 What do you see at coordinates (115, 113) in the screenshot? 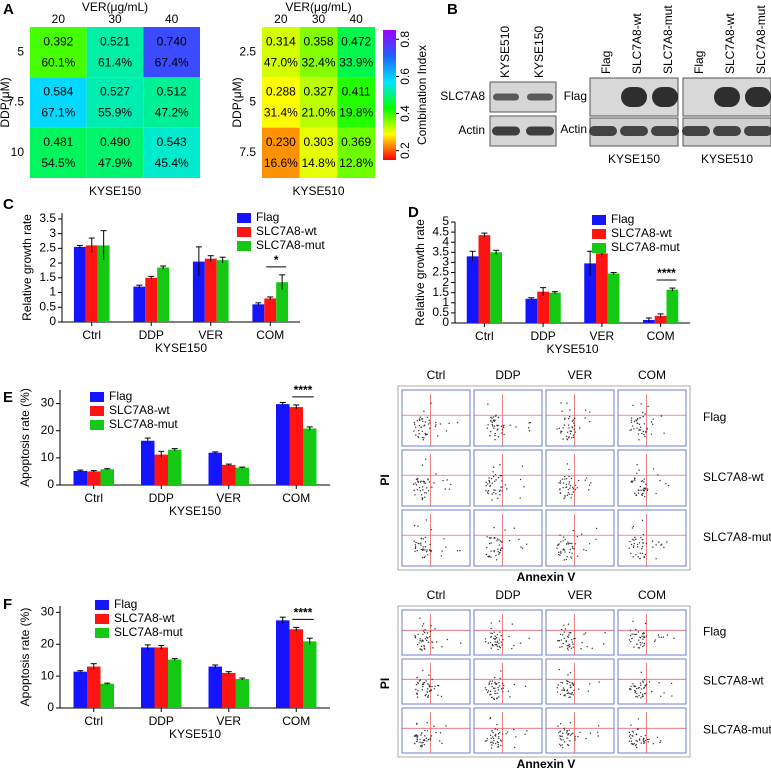
I see `cell-inhibition: 55.9%` at bounding box center [115, 113].